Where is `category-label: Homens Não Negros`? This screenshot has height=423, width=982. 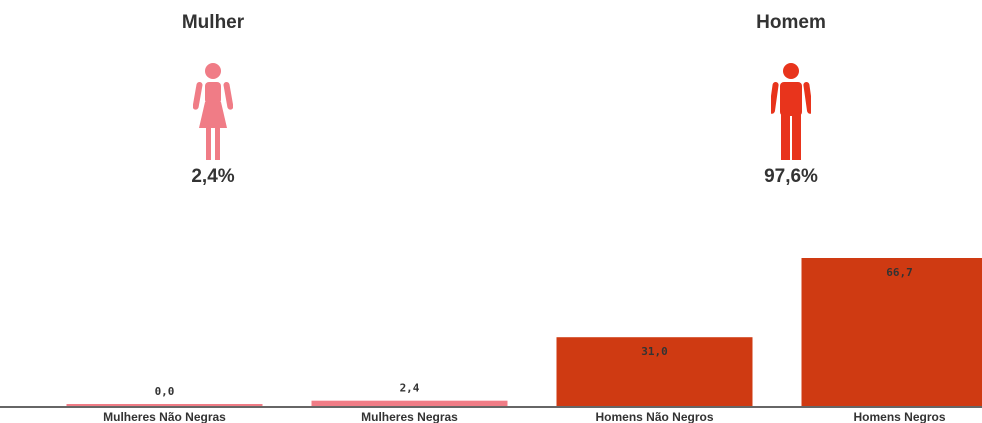 category-label: Homens Não Negros is located at coordinates (654, 416).